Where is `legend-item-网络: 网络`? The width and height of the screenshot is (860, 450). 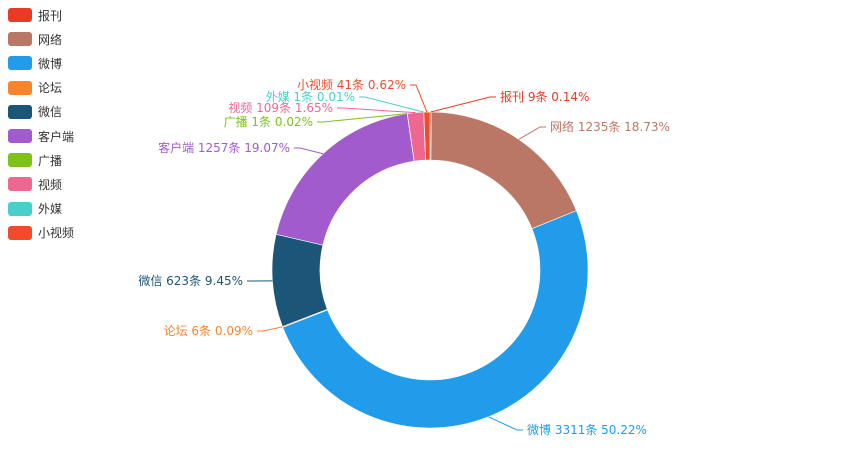 legend-item-网络: 网络 is located at coordinates (41, 39).